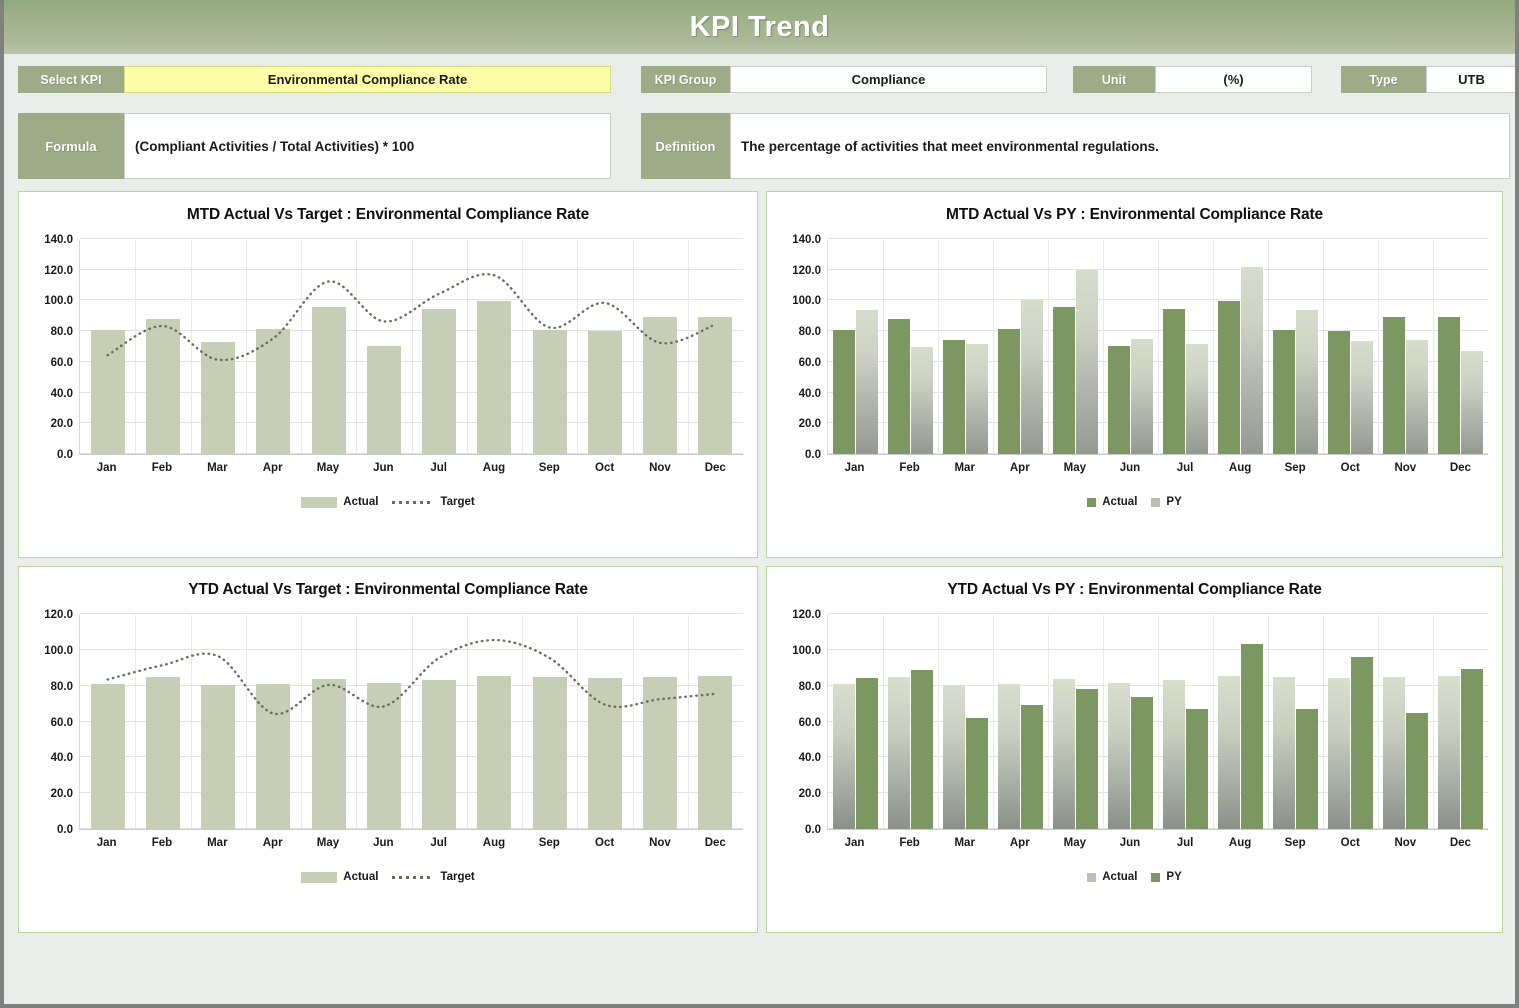 This screenshot has height=1008, width=1519. What do you see at coordinates (319, 502) in the screenshot?
I see `legend-swatch` at bounding box center [319, 502].